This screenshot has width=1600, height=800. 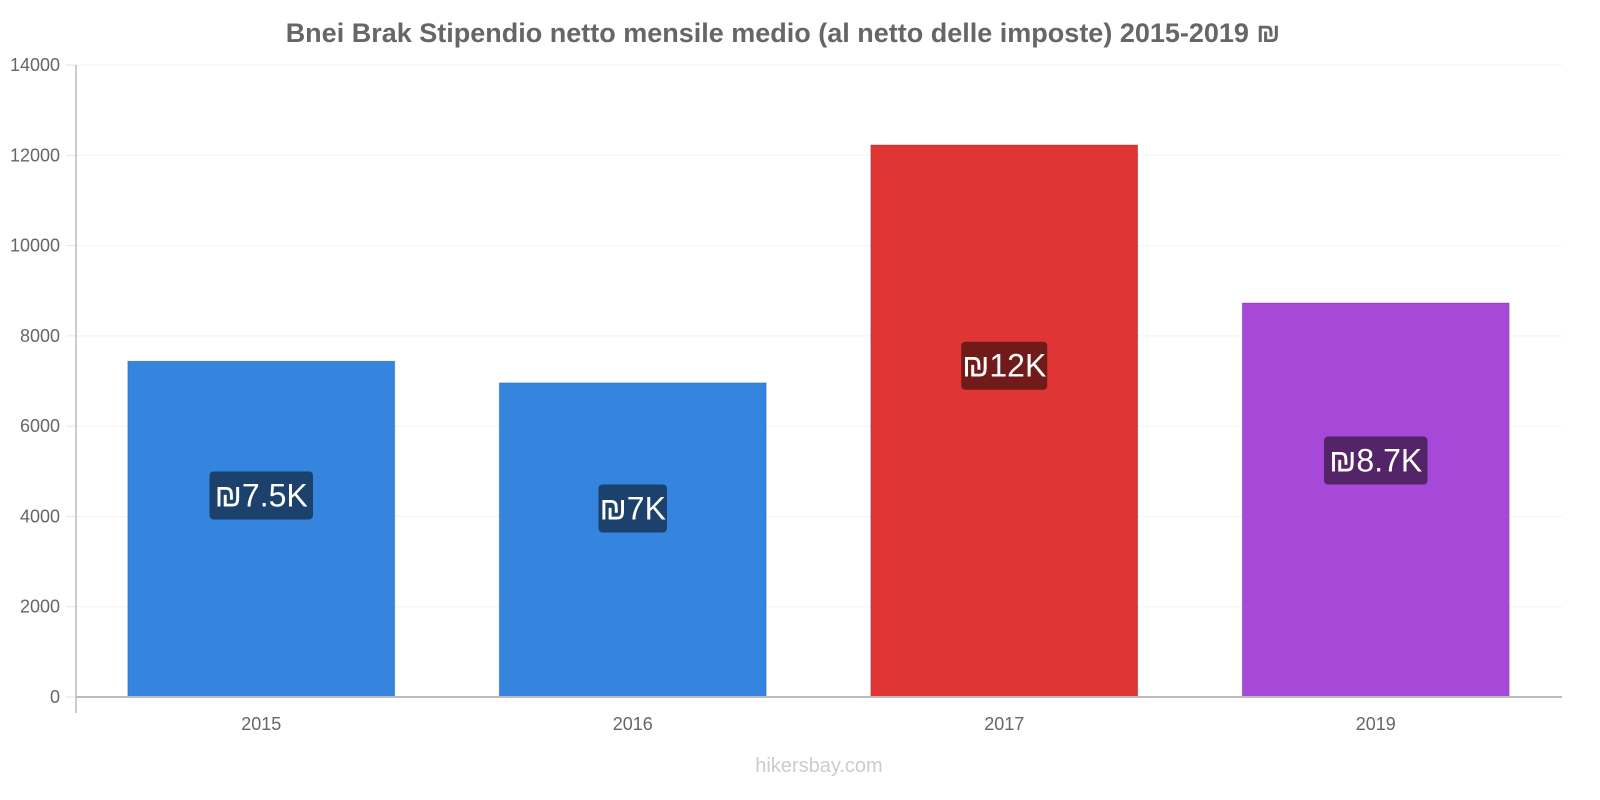 I want to click on y-axis: 0 2000 4000 6000 8000 10000 12000 14000, so click(x=43, y=384).